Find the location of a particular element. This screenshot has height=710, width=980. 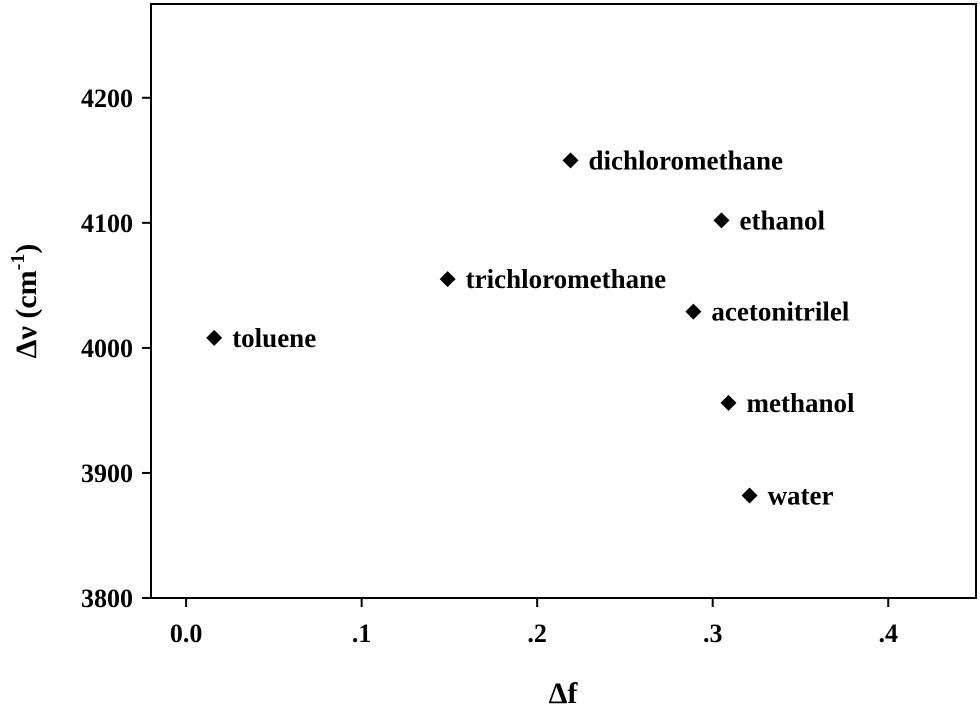

data-point-acetonitrilel is located at coordinates (693, 311).